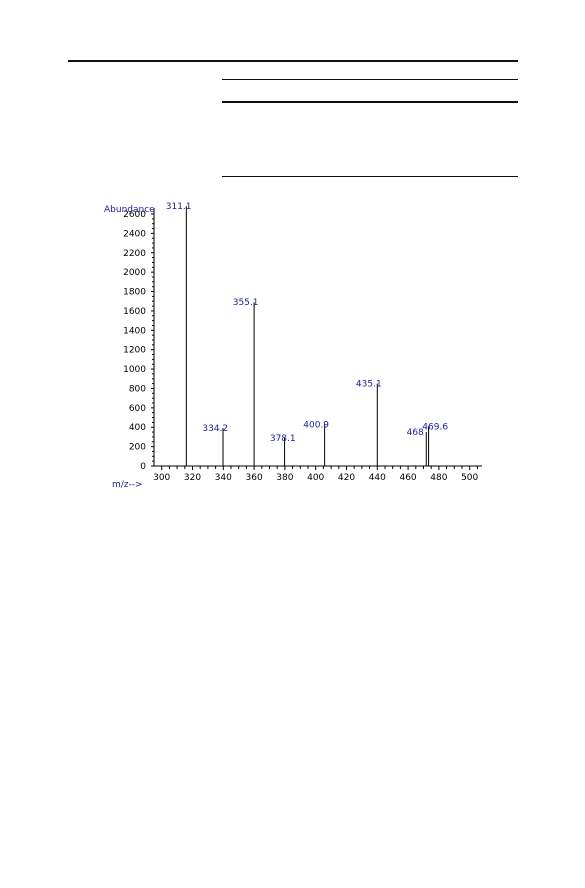 Image resolution: width=585 pixels, height=888 pixels. Describe the element at coordinates (134, 312) in the screenshot. I see `y-tick-label: 1600` at that location.